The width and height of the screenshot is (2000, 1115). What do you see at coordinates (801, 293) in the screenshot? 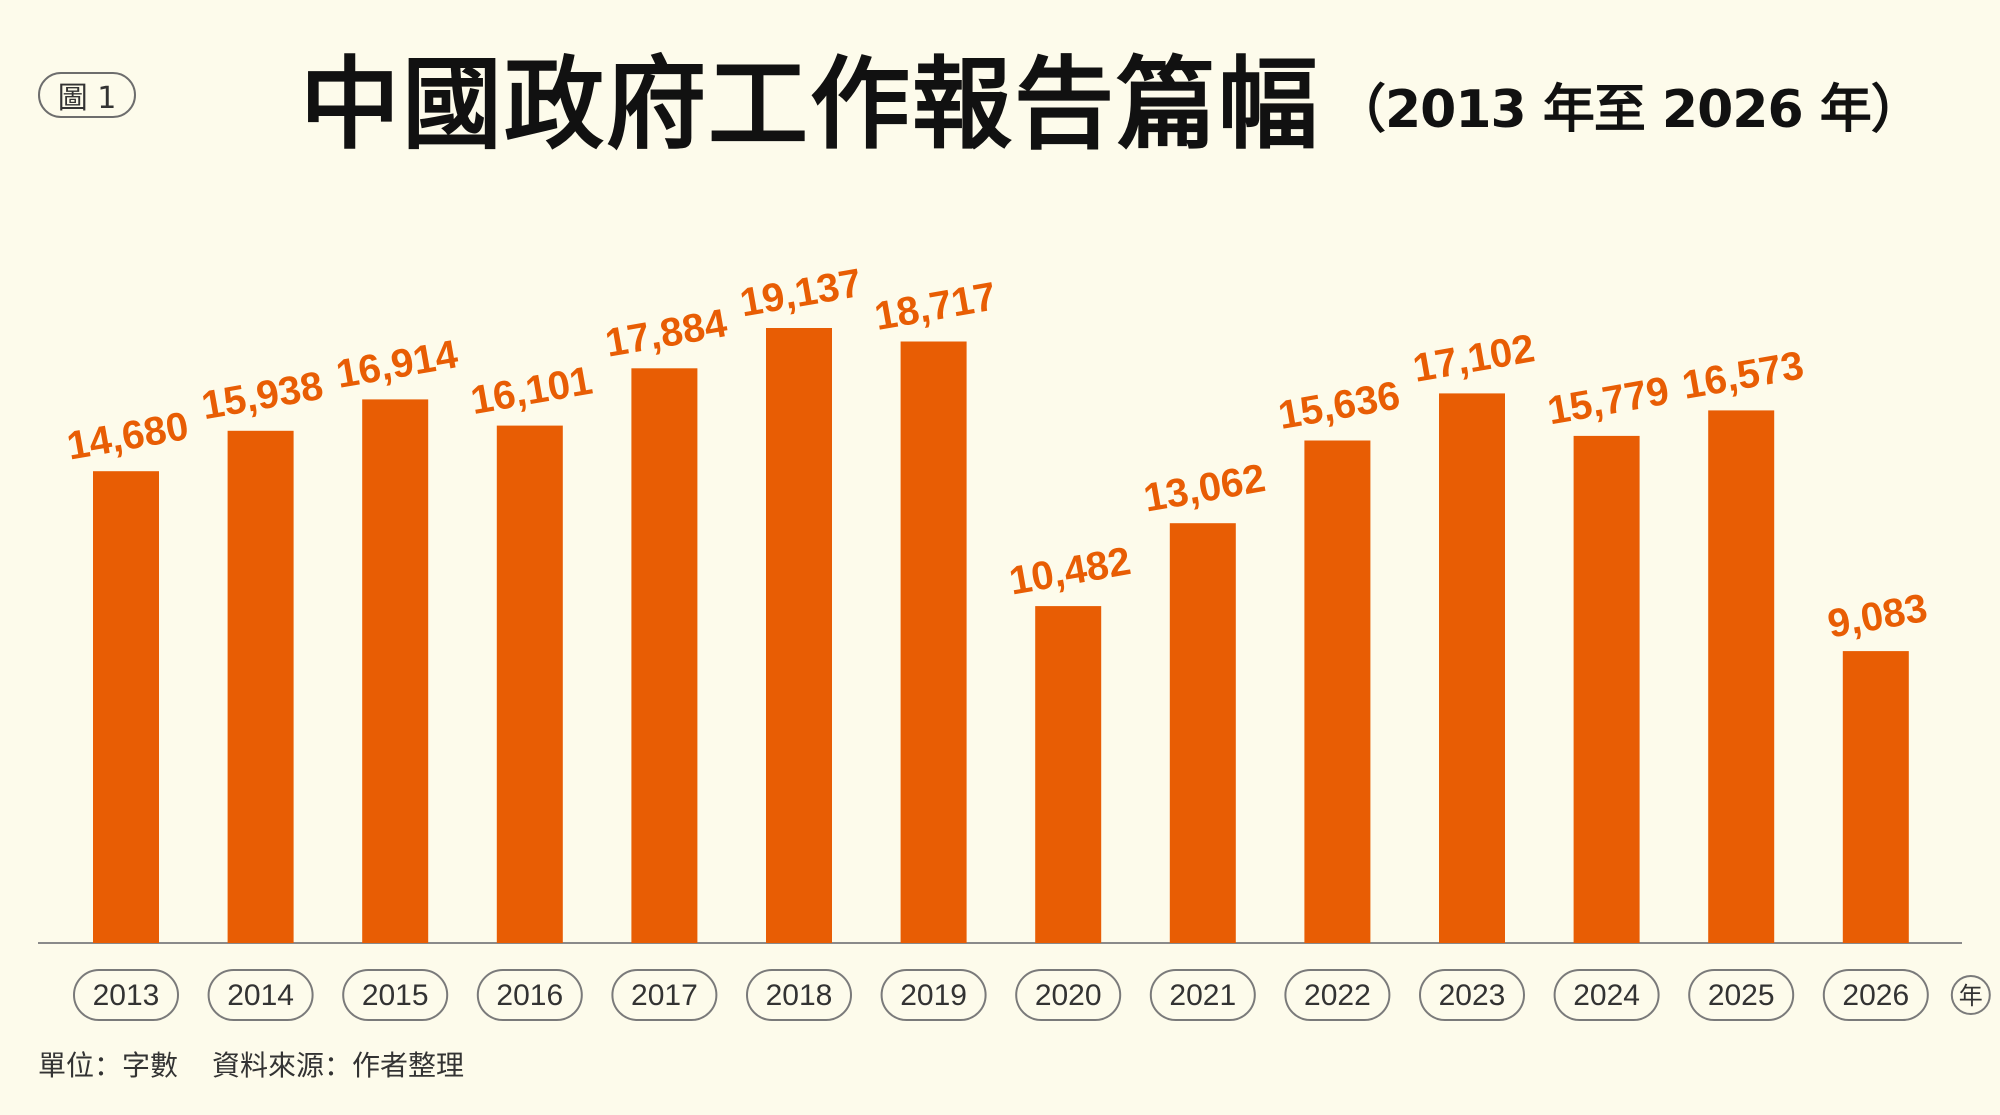
I see `value-label-2018: 19,137` at bounding box center [801, 293].